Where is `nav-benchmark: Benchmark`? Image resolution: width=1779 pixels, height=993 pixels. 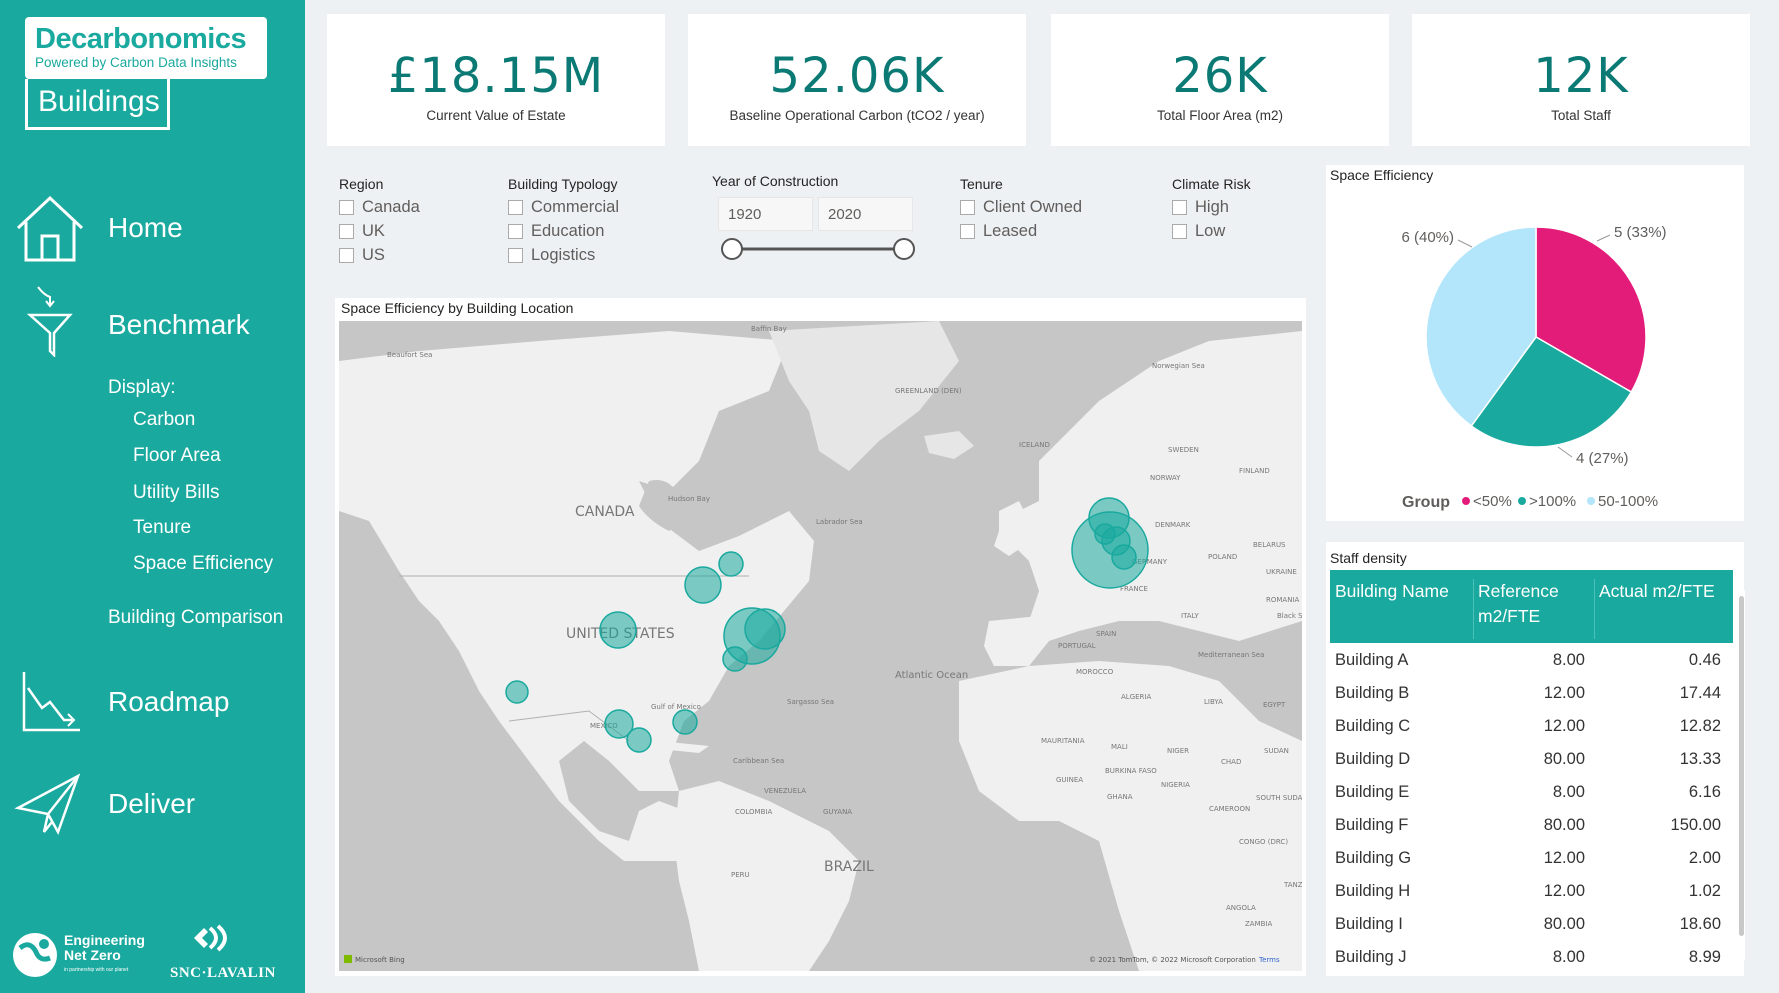 nav-benchmark: Benchmark is located at coordinates (152, 325).